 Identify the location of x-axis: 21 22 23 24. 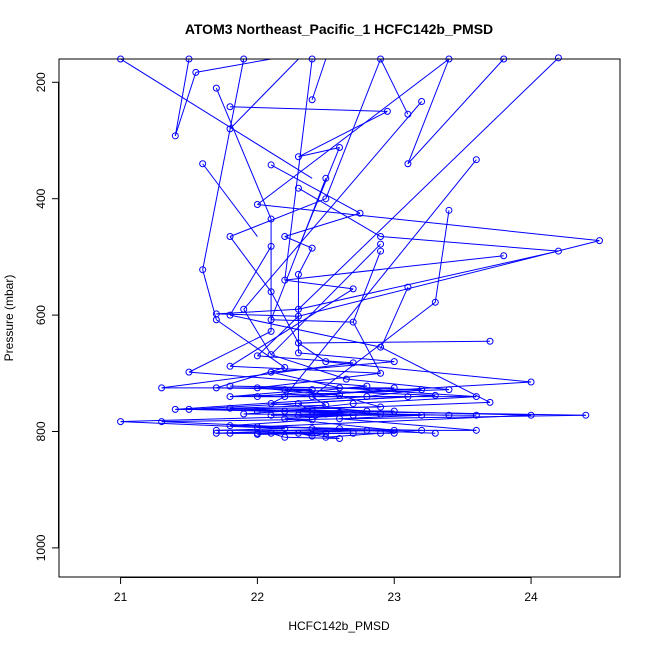
(326, 590).